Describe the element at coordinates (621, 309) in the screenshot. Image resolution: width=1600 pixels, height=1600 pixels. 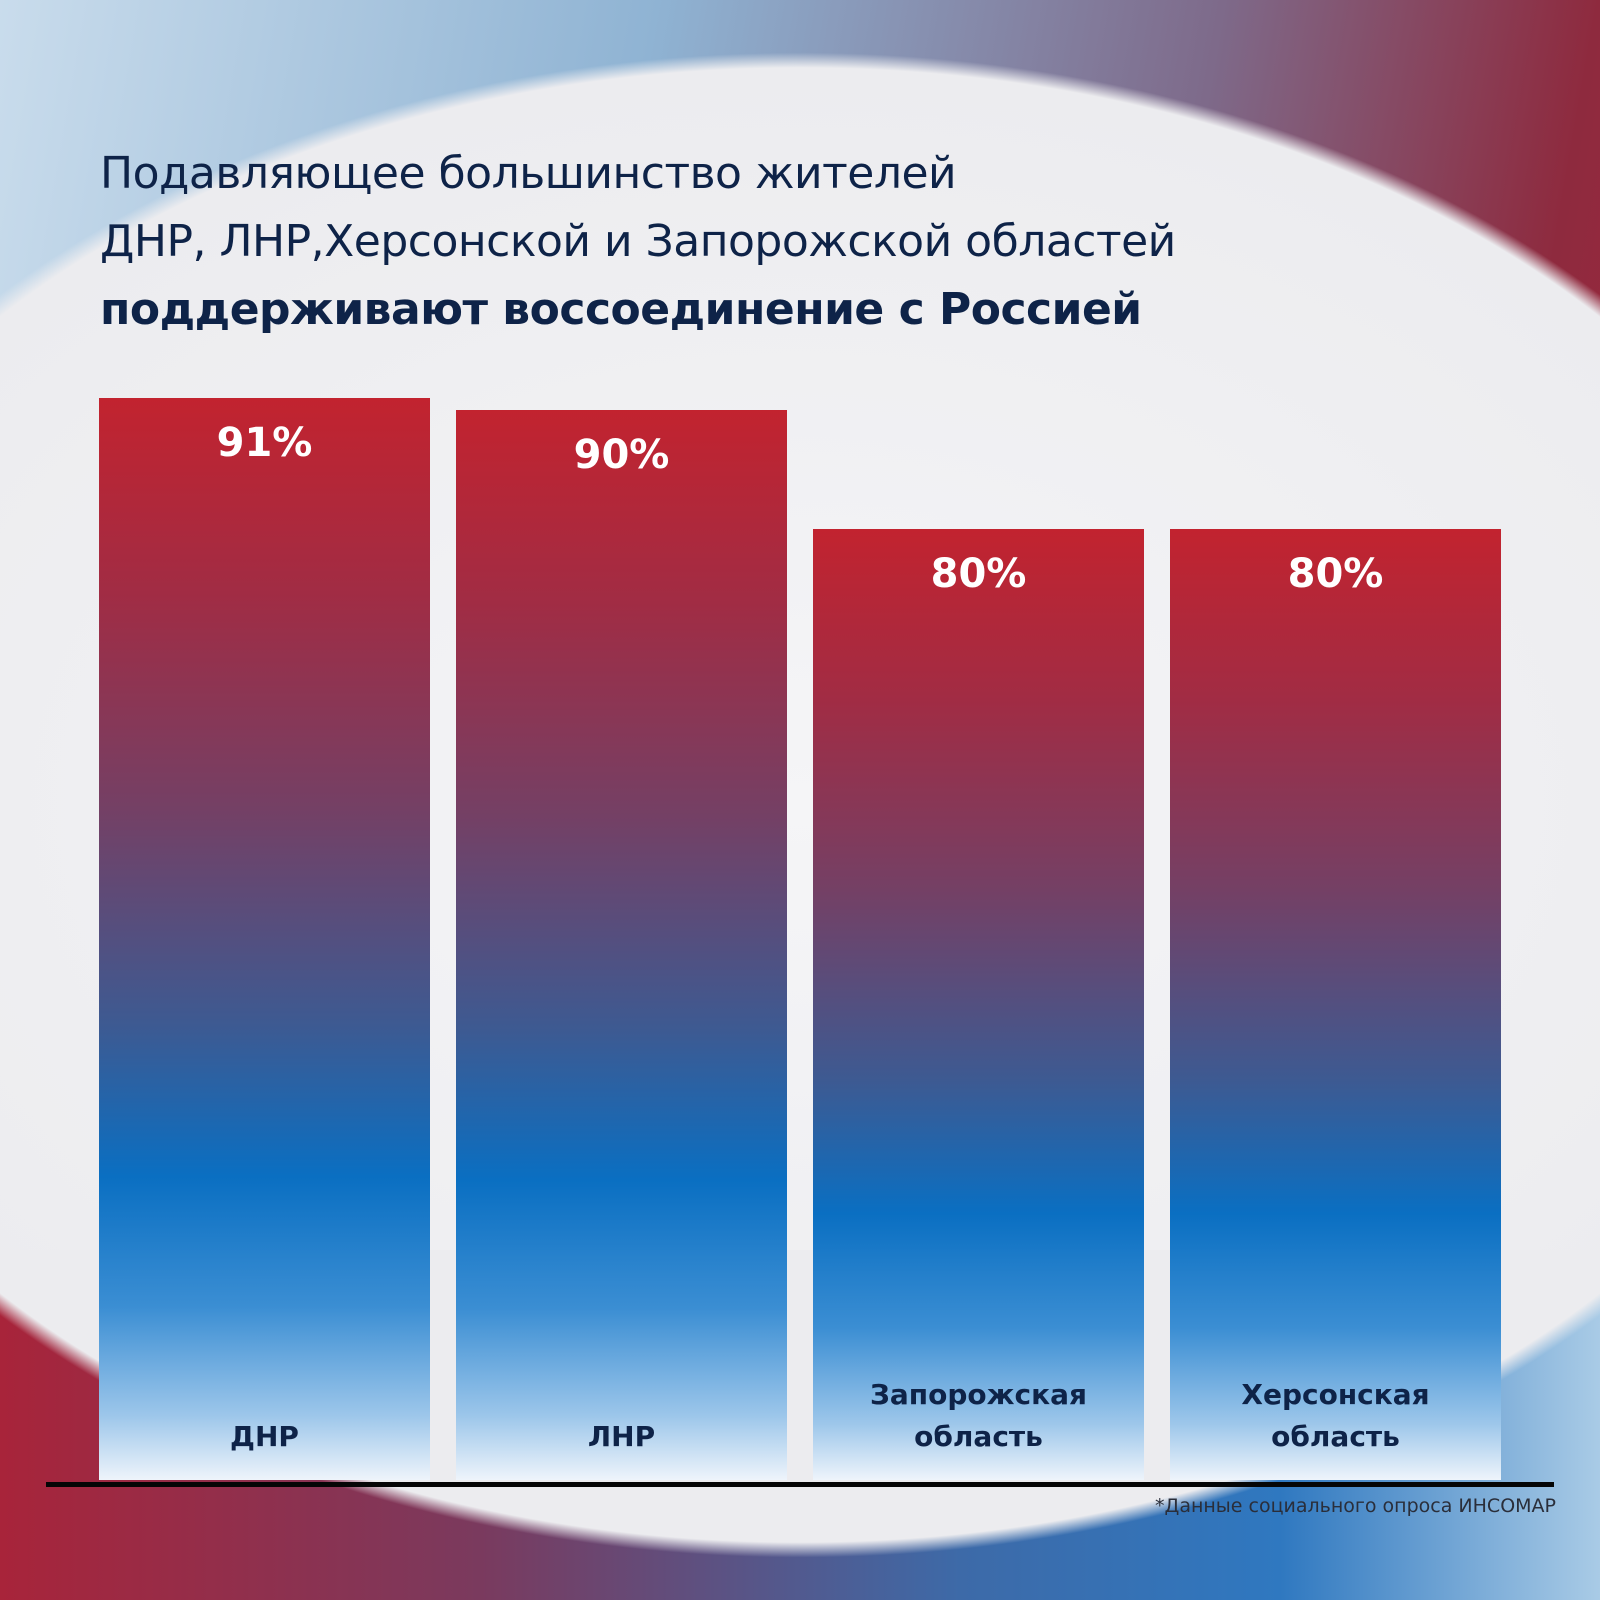
I see `title-line-3: поддерживают воссоединение с Россией` at that location.